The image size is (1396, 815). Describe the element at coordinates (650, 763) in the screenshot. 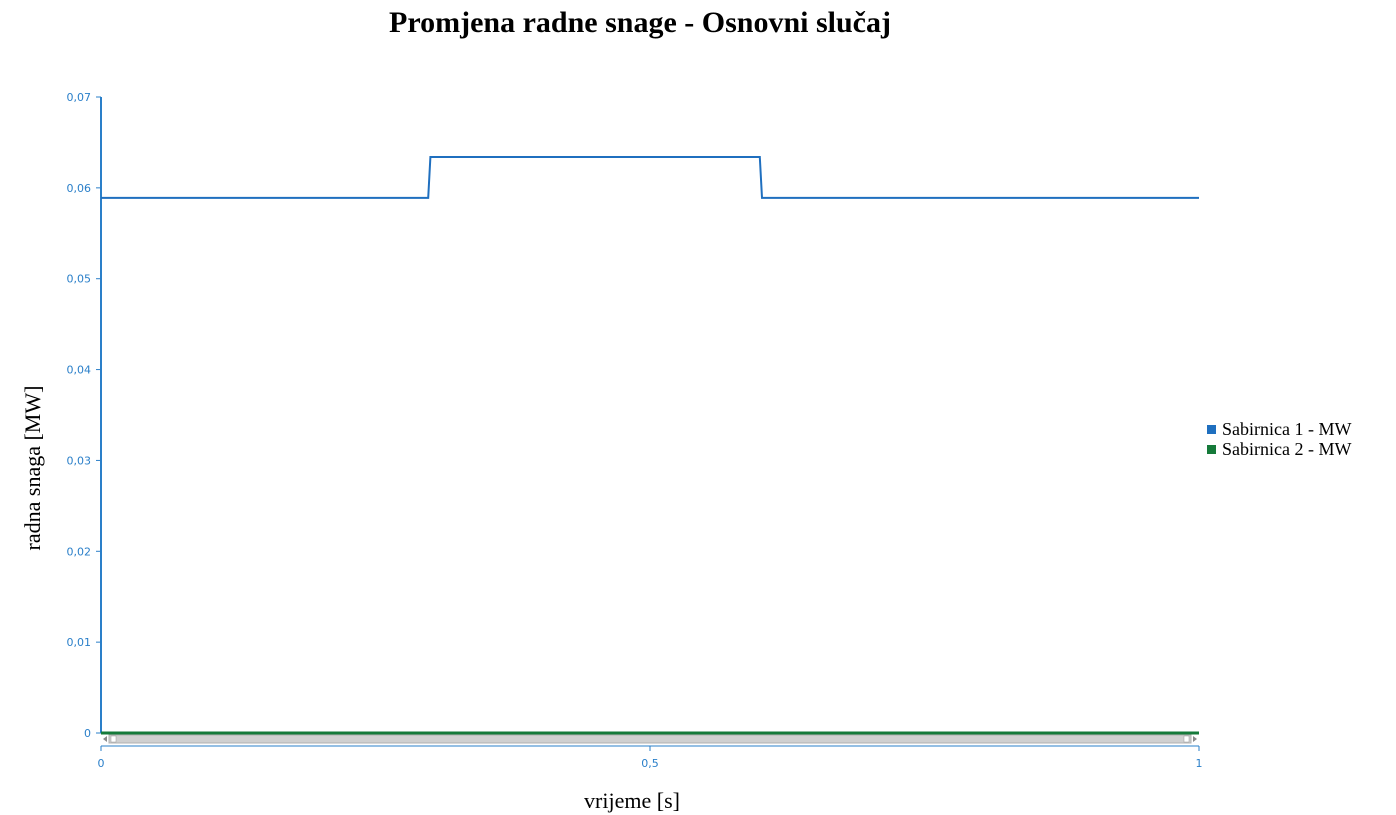

I see `x-tick-label: 0,5` at that location.